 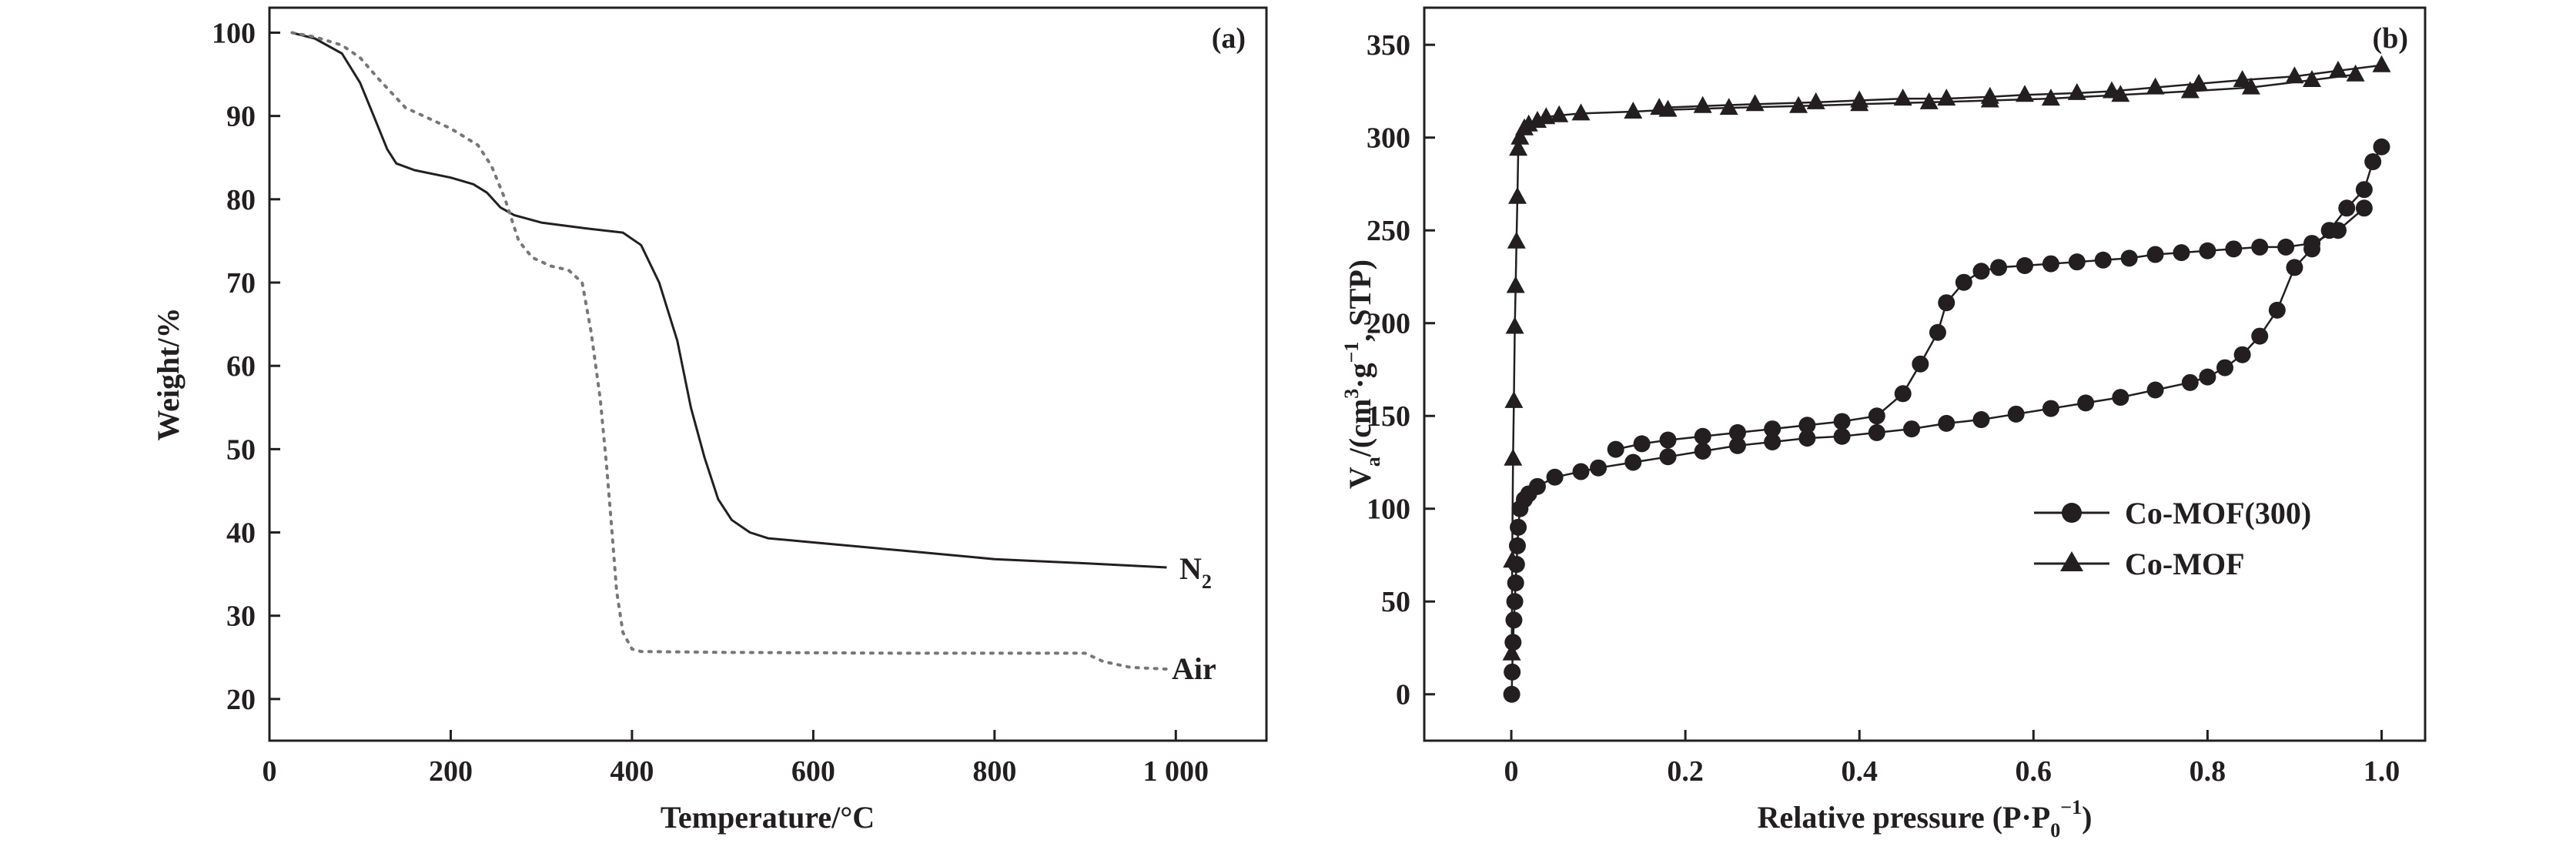 What do you see at coordinates (1362, 374) in the screenshot?
I see `panel-b-y-axis-label: Va/(cm3·g−1, STP)` at bounding box center [1362, 374].